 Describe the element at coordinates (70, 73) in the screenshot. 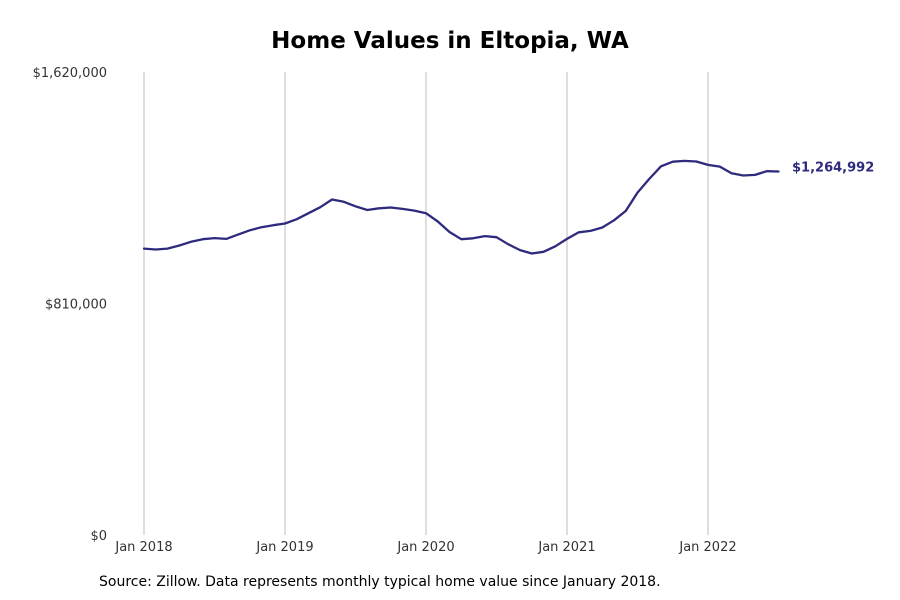

I see `y-tick-label: $1,620,000` at that location.